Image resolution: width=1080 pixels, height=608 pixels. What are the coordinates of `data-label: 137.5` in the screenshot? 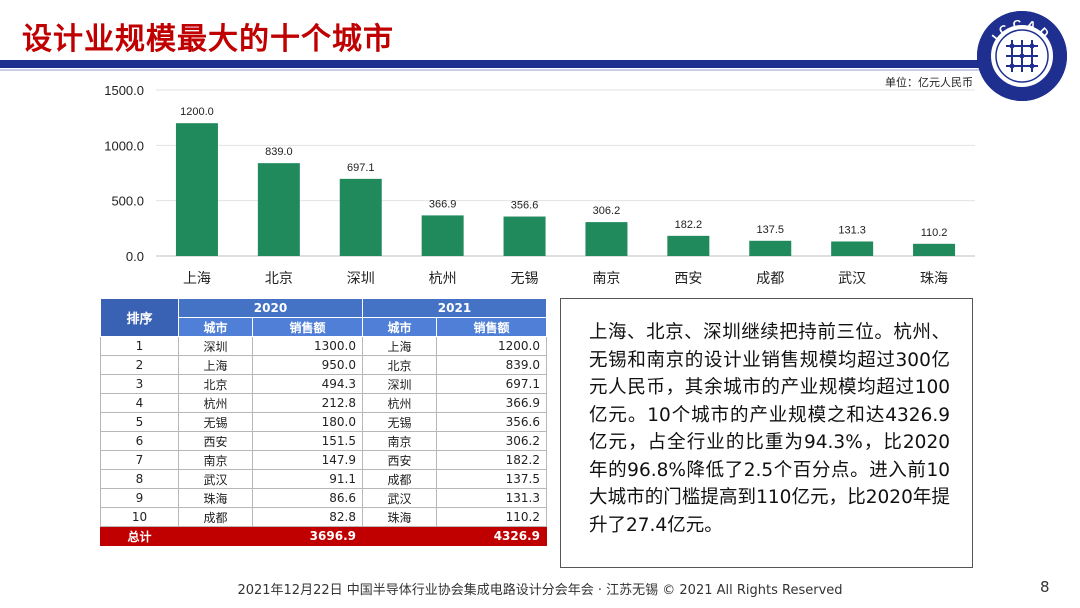 It's located at (770, 230).